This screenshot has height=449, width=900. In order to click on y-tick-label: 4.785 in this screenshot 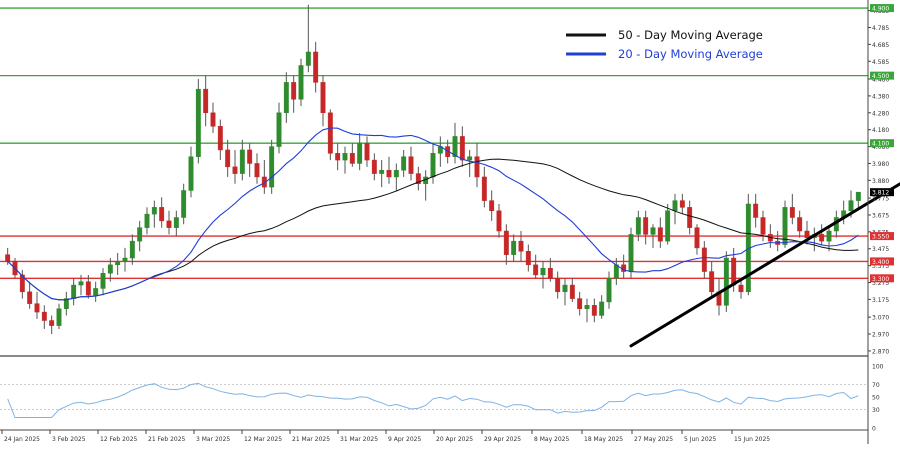, I will do `click(880, 28)`.